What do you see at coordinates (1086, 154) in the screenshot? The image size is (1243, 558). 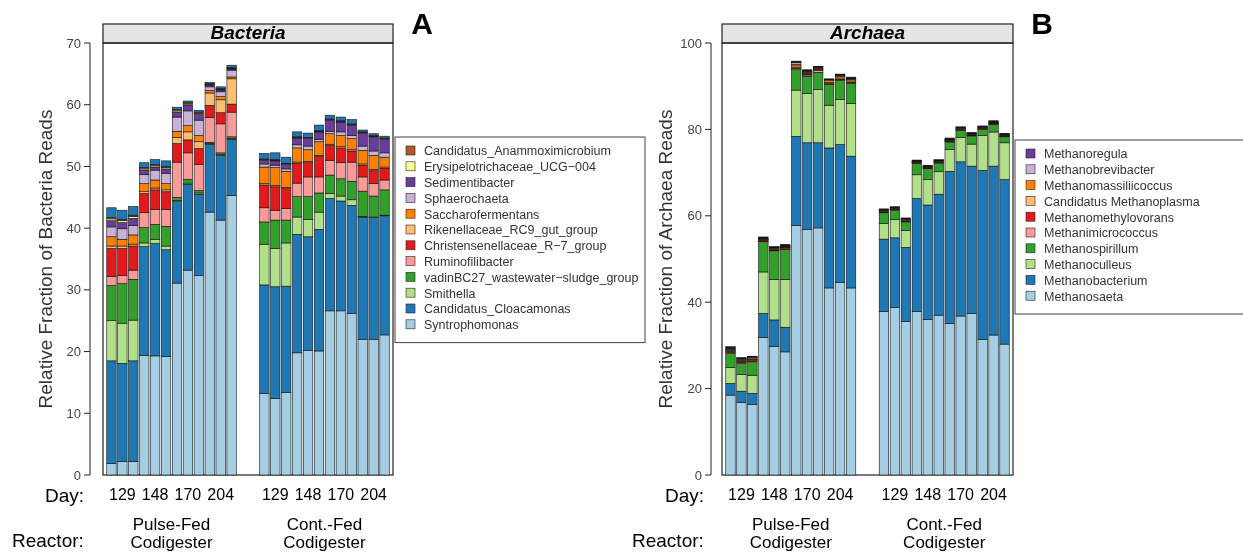 I see `legend-label: Methanoregula` at bounding box center [1086, 154].